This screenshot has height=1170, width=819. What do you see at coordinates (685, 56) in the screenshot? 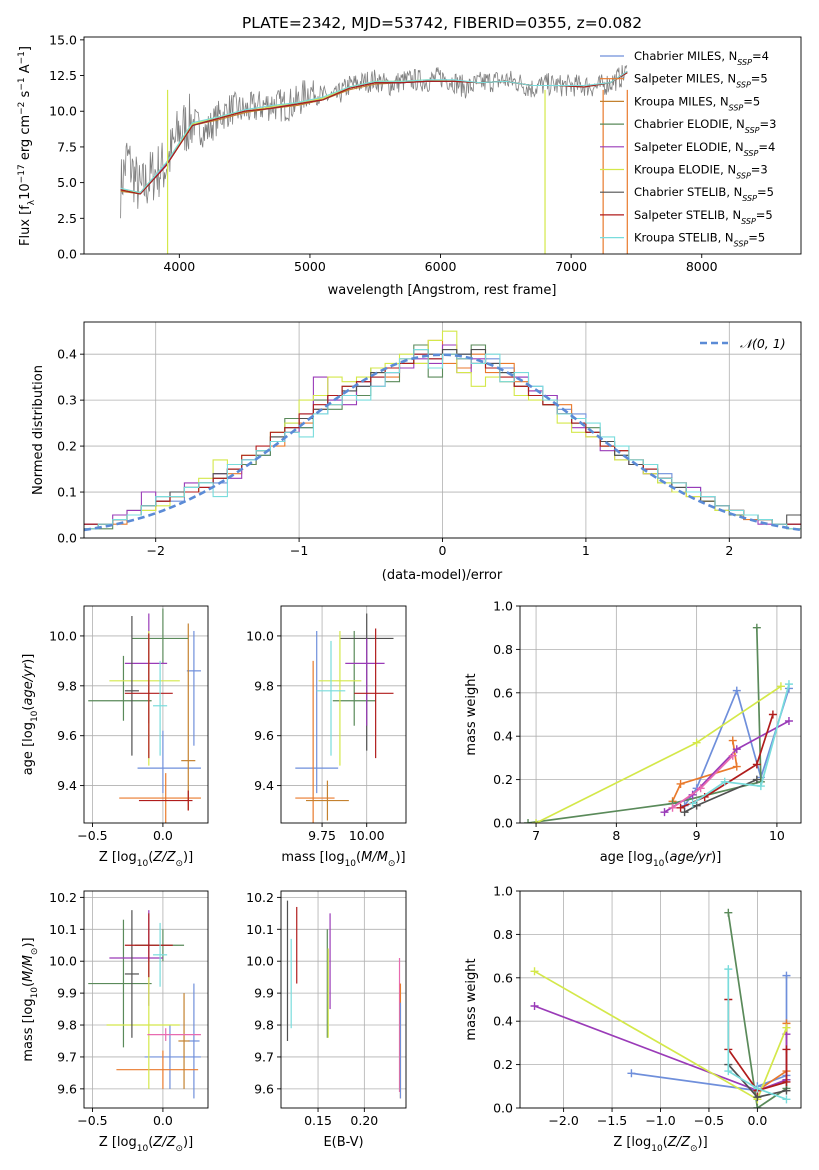
I see `legend-text: Chabrier MILES, N` at bounding box center [685, 56].